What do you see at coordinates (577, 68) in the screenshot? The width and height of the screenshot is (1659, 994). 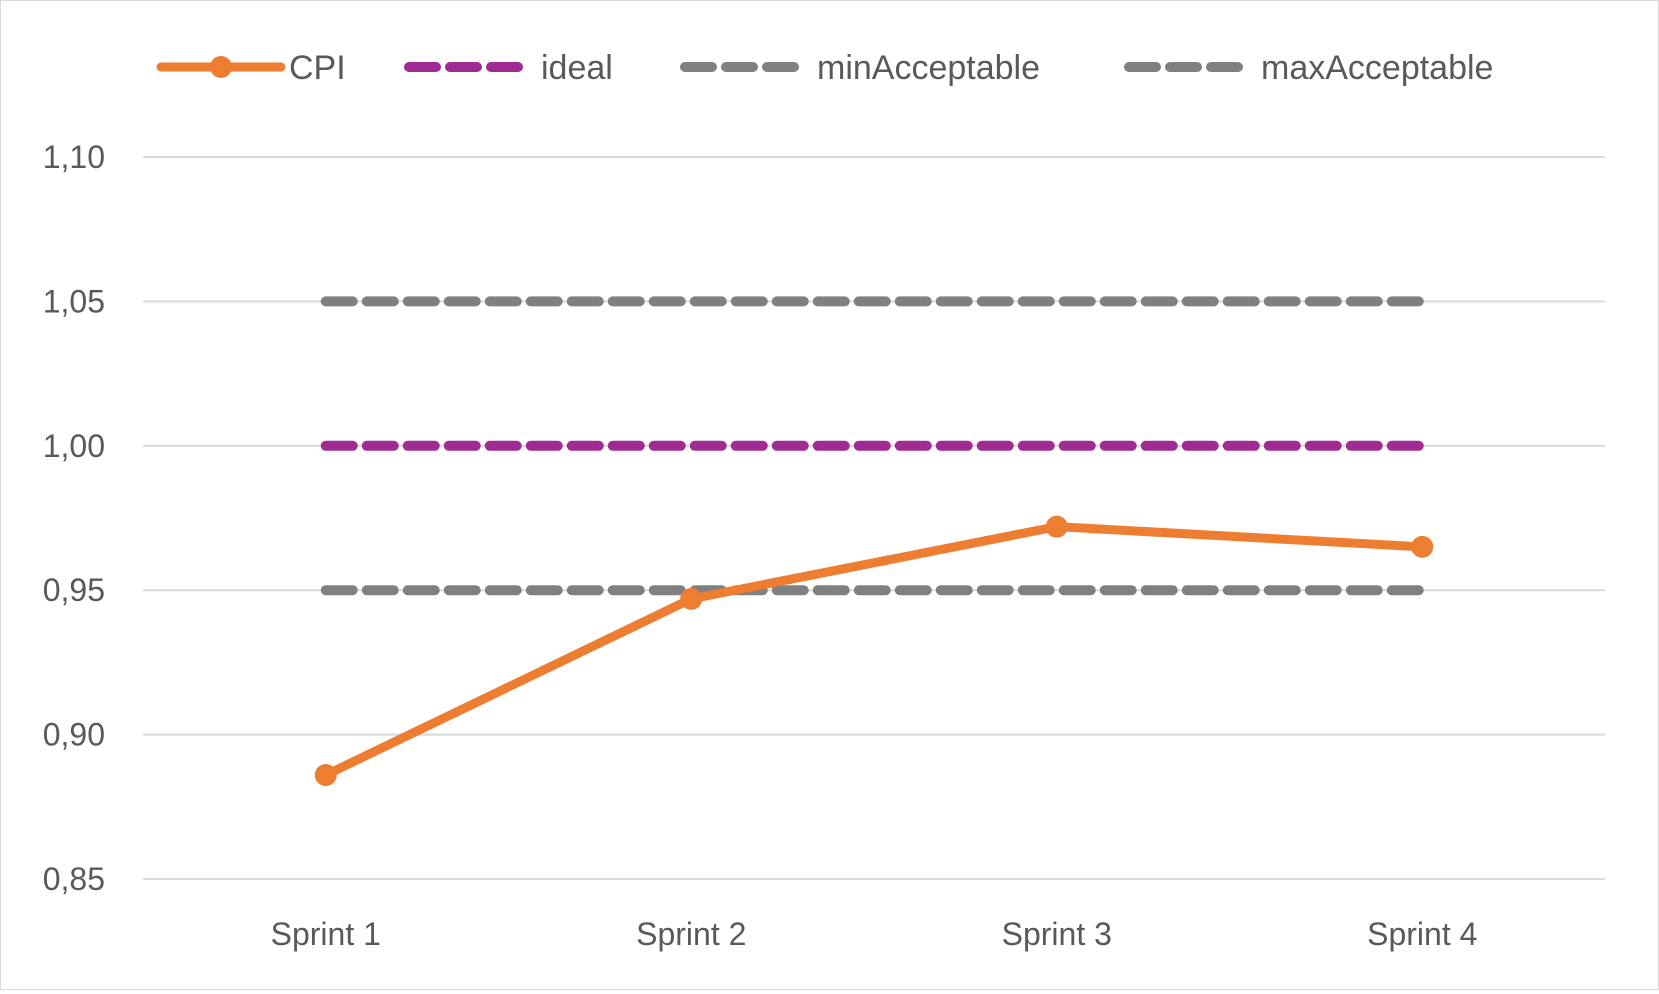 I see `legend-label: ideal` at bounding box center [577, 68].